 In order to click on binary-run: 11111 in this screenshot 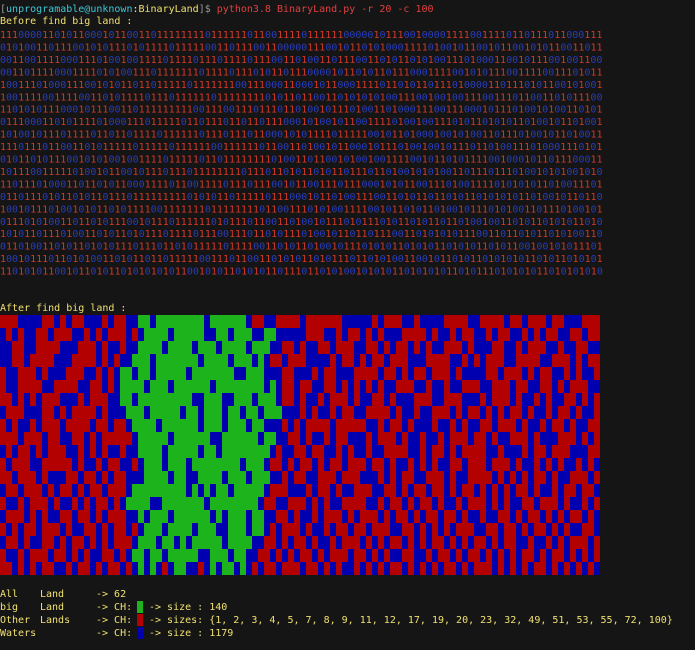, I will do `click(117, 147)`.